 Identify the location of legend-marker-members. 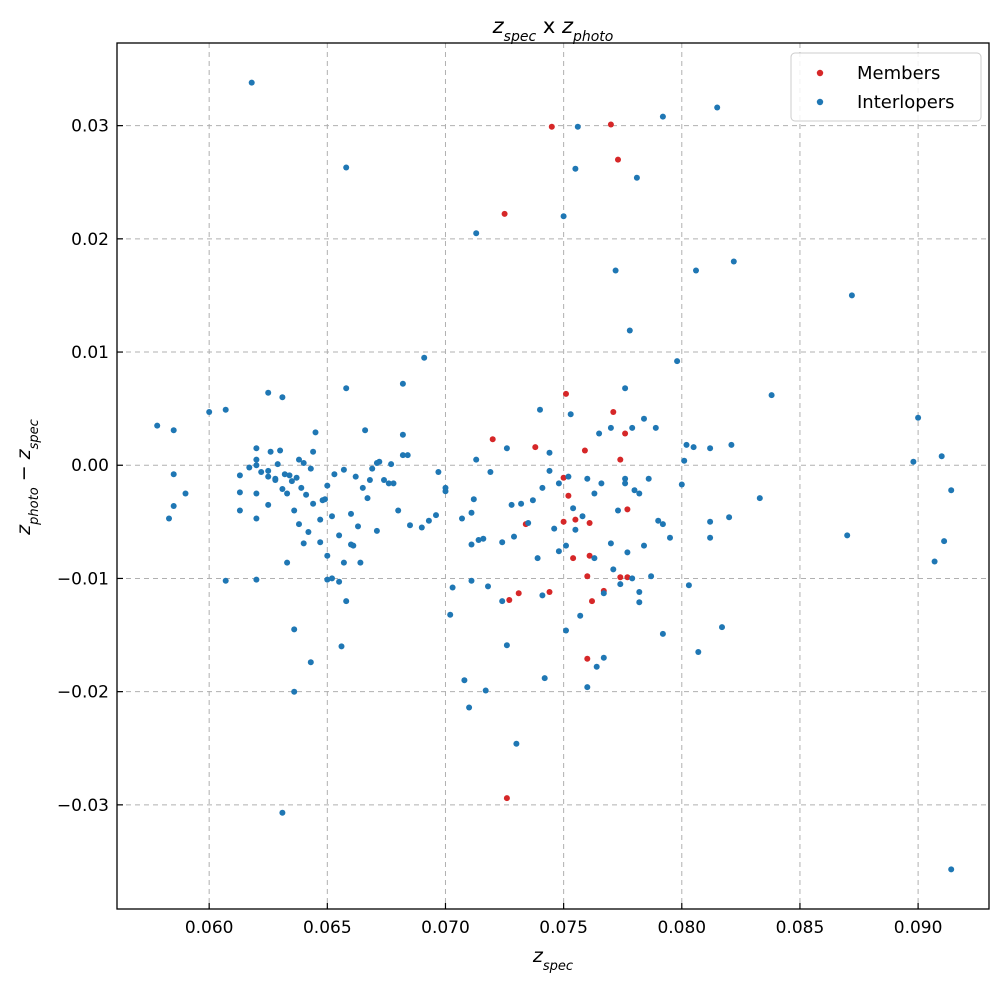
(820, 73).